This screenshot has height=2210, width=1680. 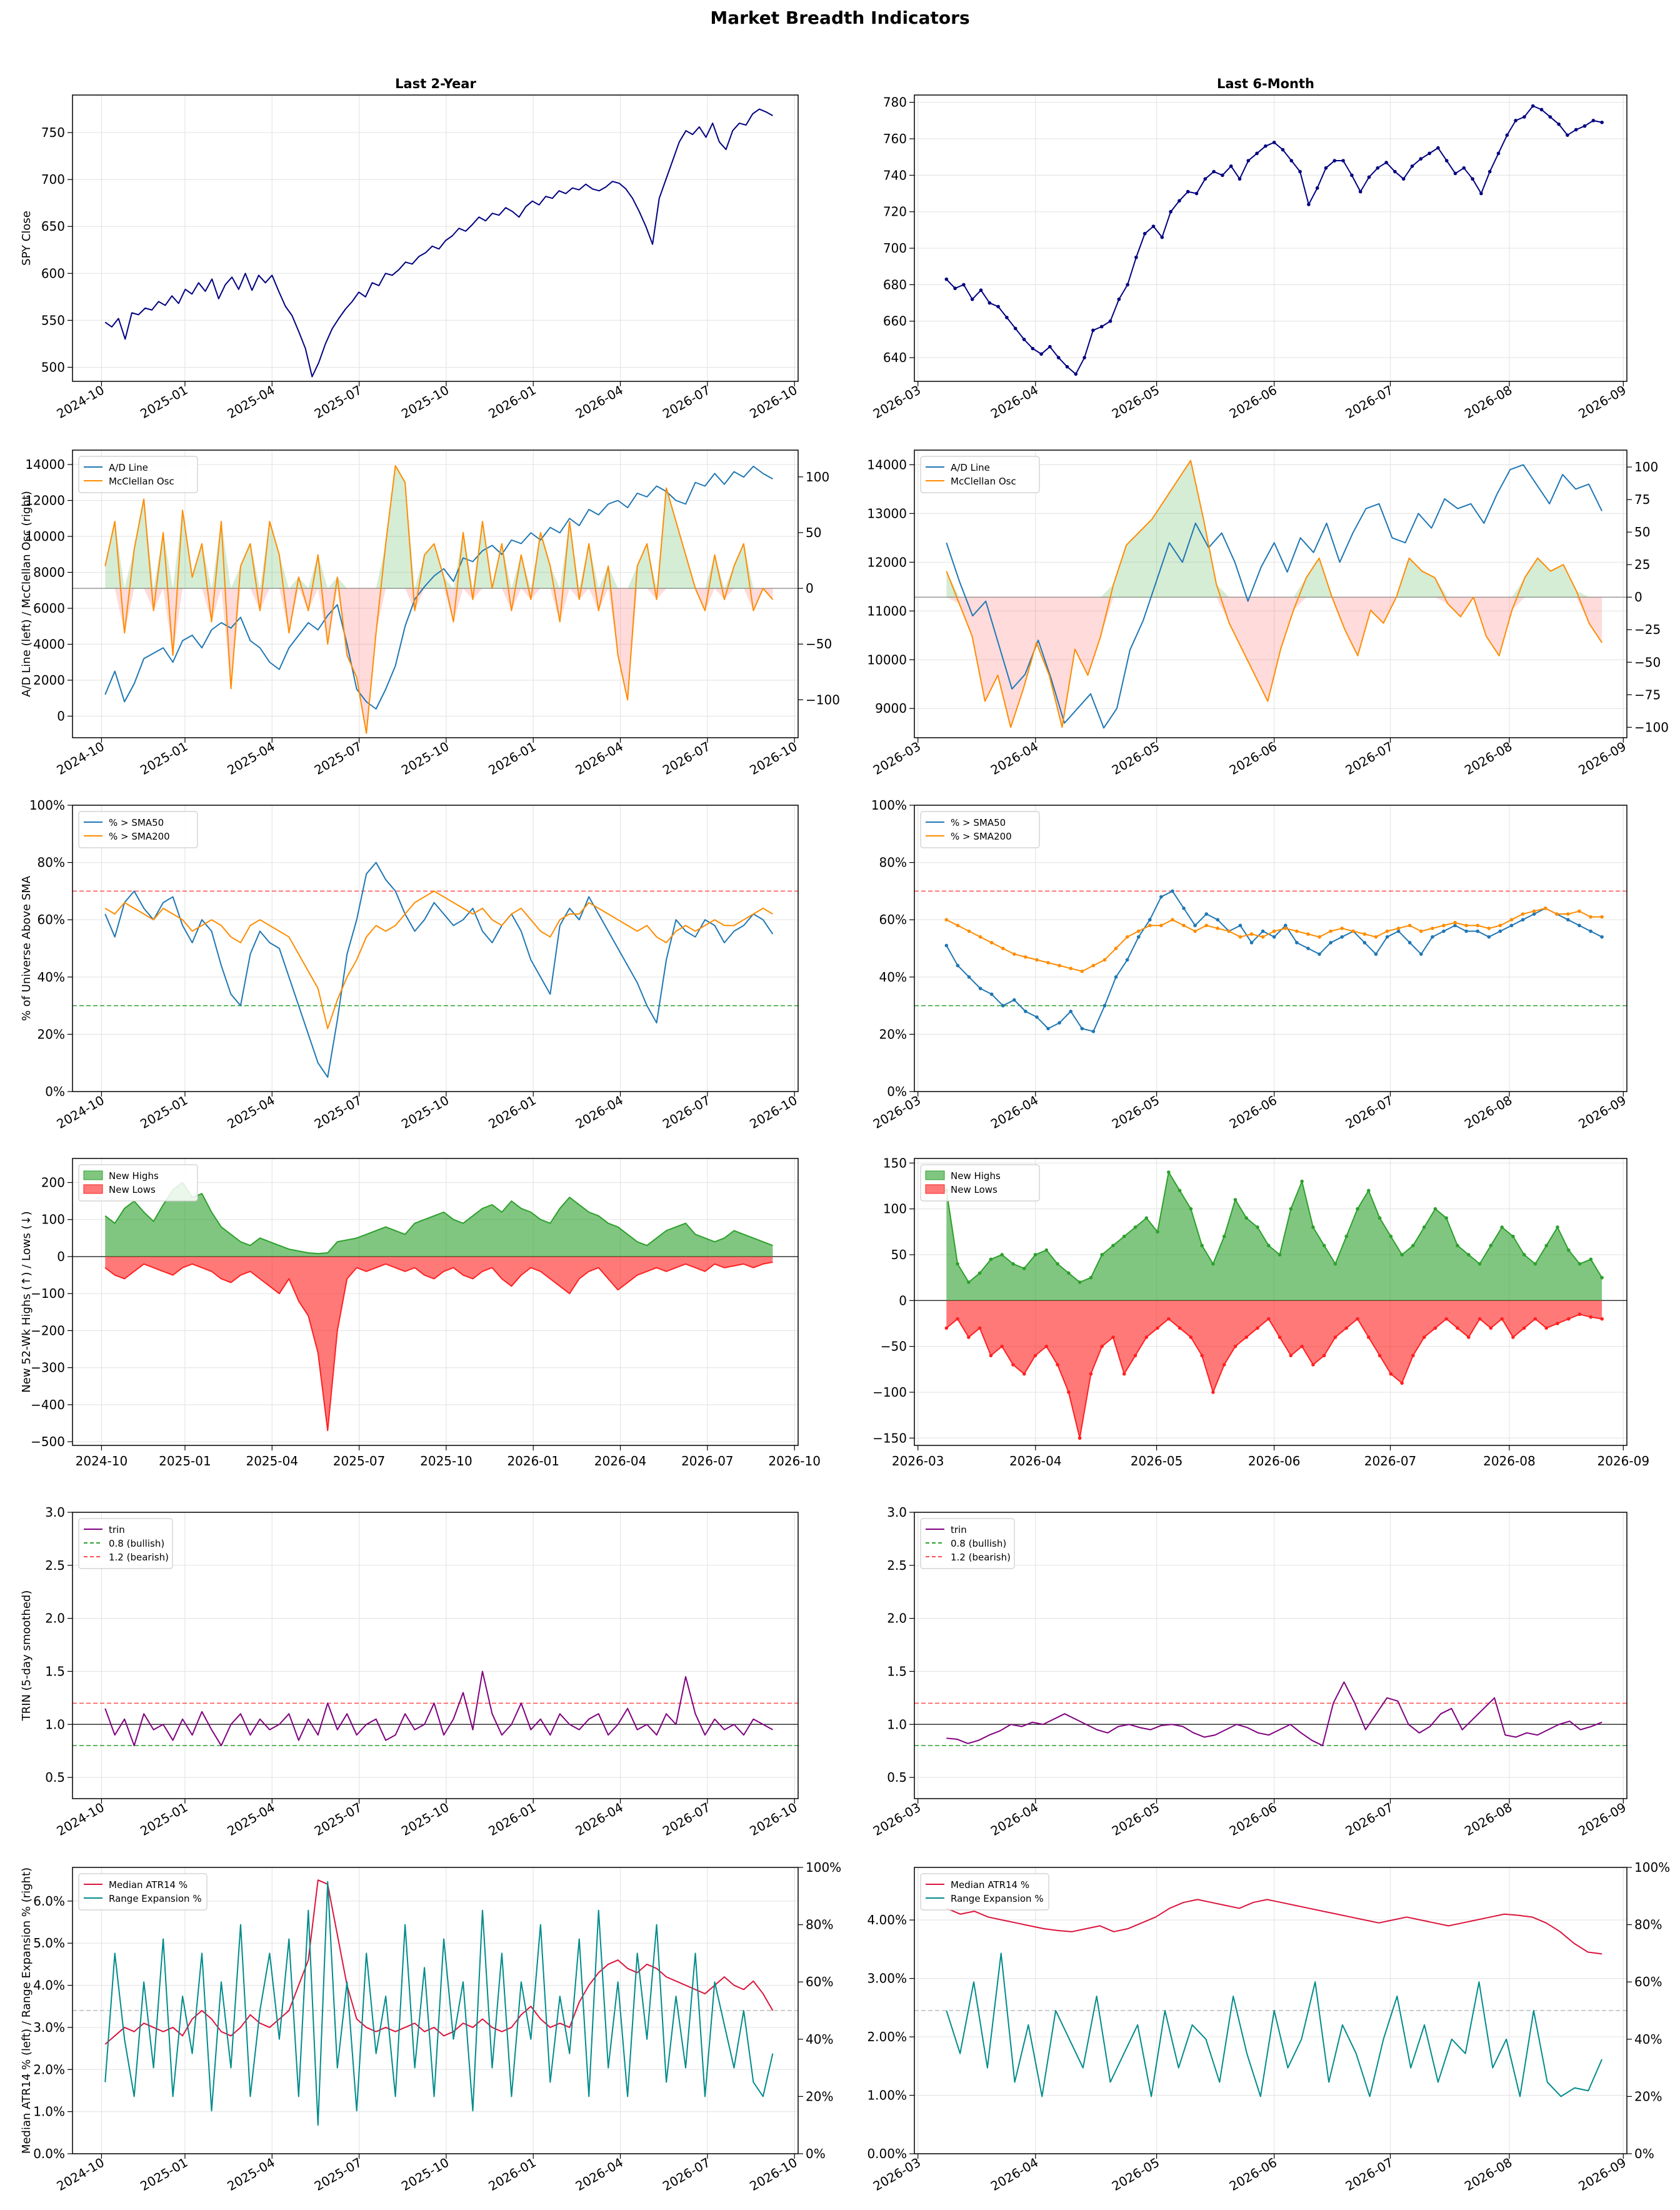 I want to click on y-tick-label: 6000, so click(x=49, y=609).